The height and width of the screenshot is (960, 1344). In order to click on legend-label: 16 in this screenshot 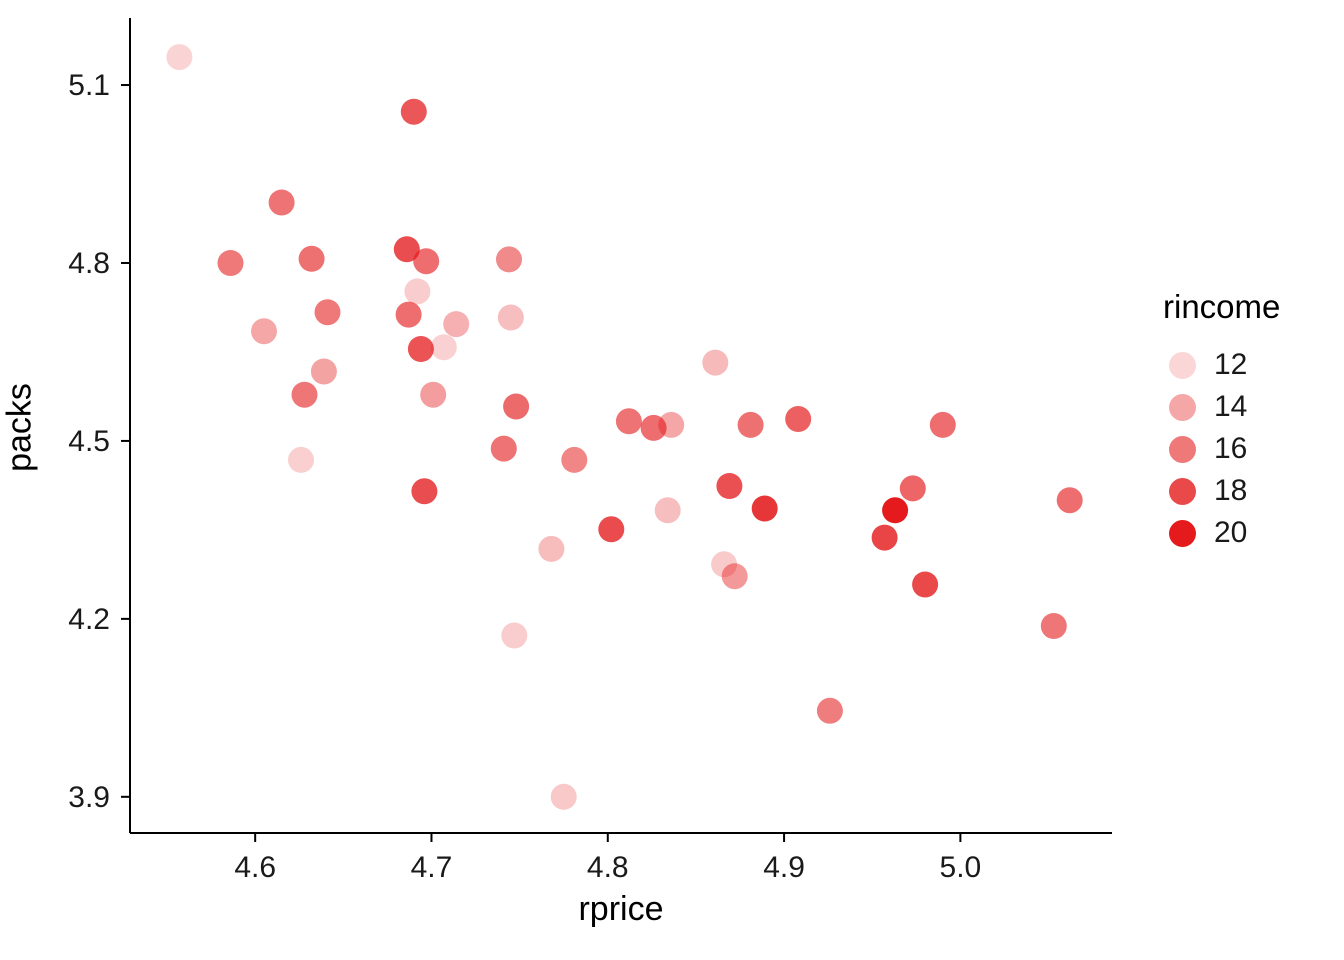, I will do `click(1231, 448)`.